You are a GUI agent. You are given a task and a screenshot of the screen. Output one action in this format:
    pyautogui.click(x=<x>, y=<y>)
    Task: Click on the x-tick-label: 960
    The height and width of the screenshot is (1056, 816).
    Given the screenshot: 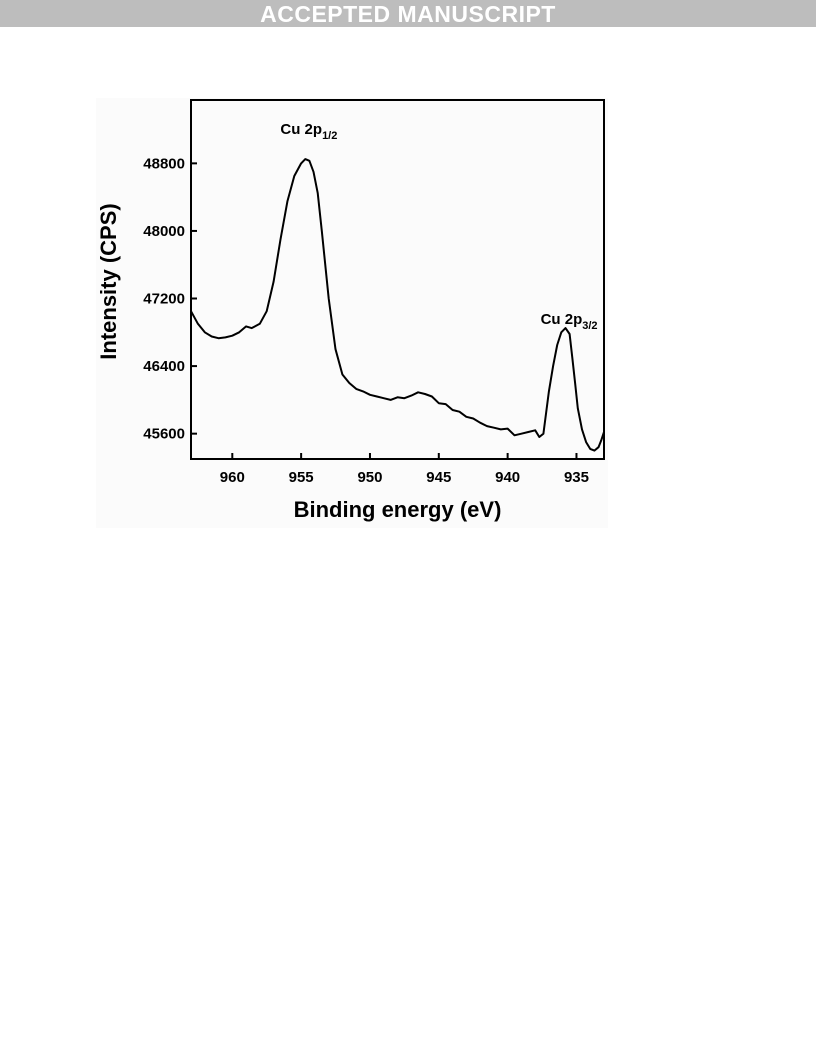 What is the action you would take?
    pyautogui.click(x=232, y=477)
    